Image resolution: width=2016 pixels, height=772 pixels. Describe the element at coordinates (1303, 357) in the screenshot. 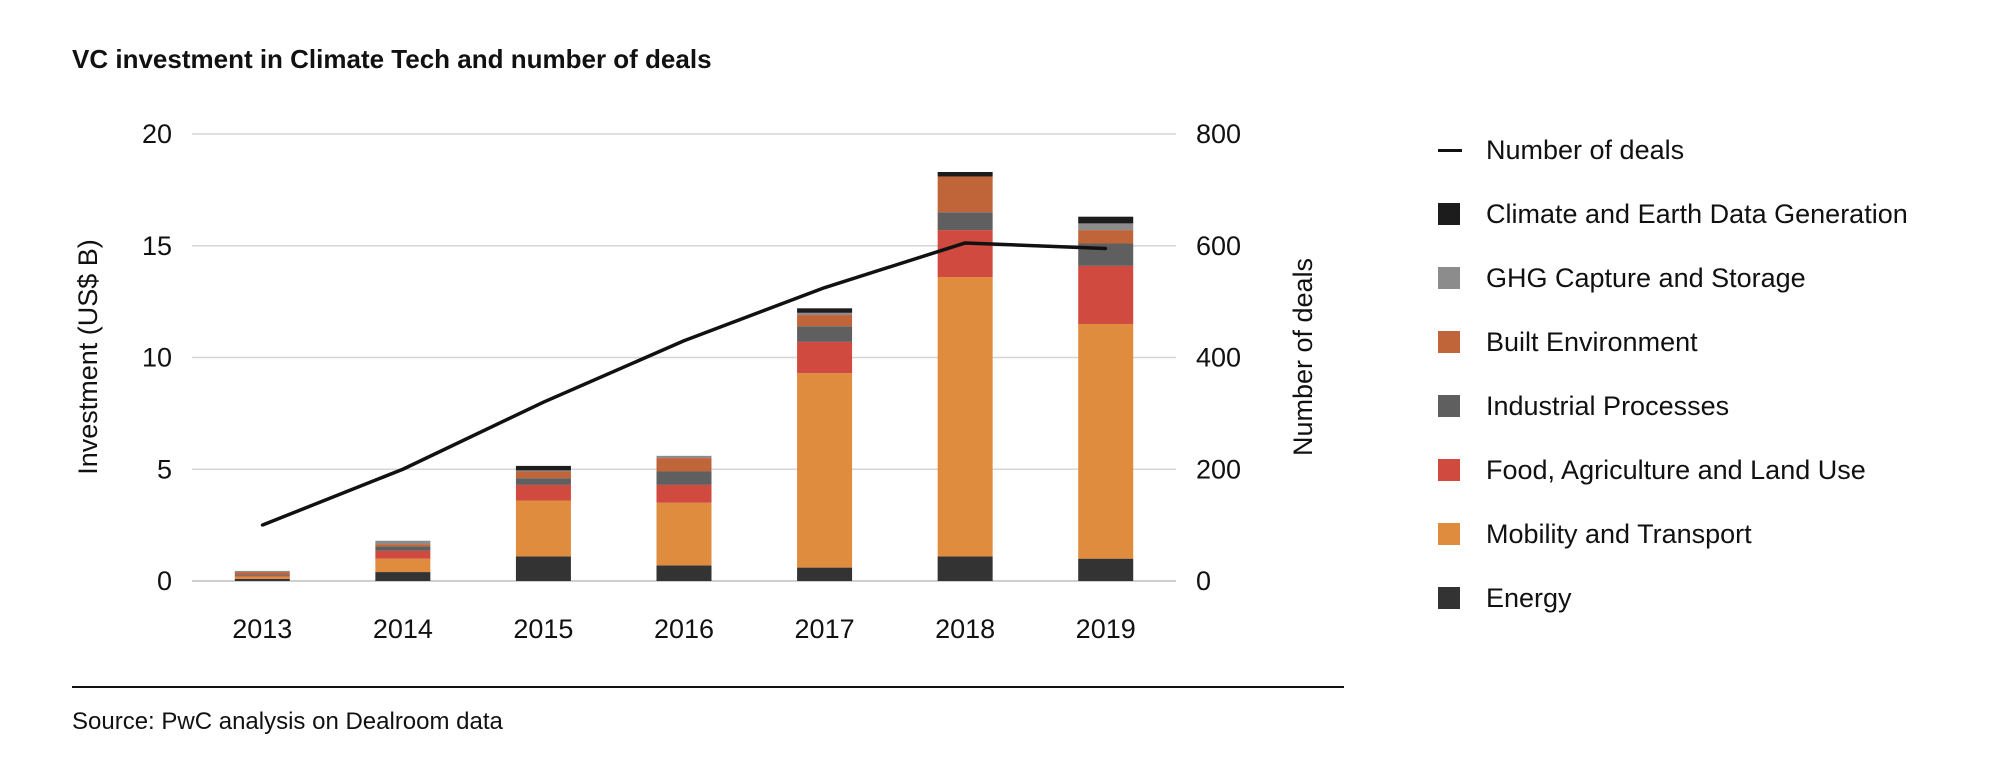

I see `y2-axis-label: Number of deals` at that location.